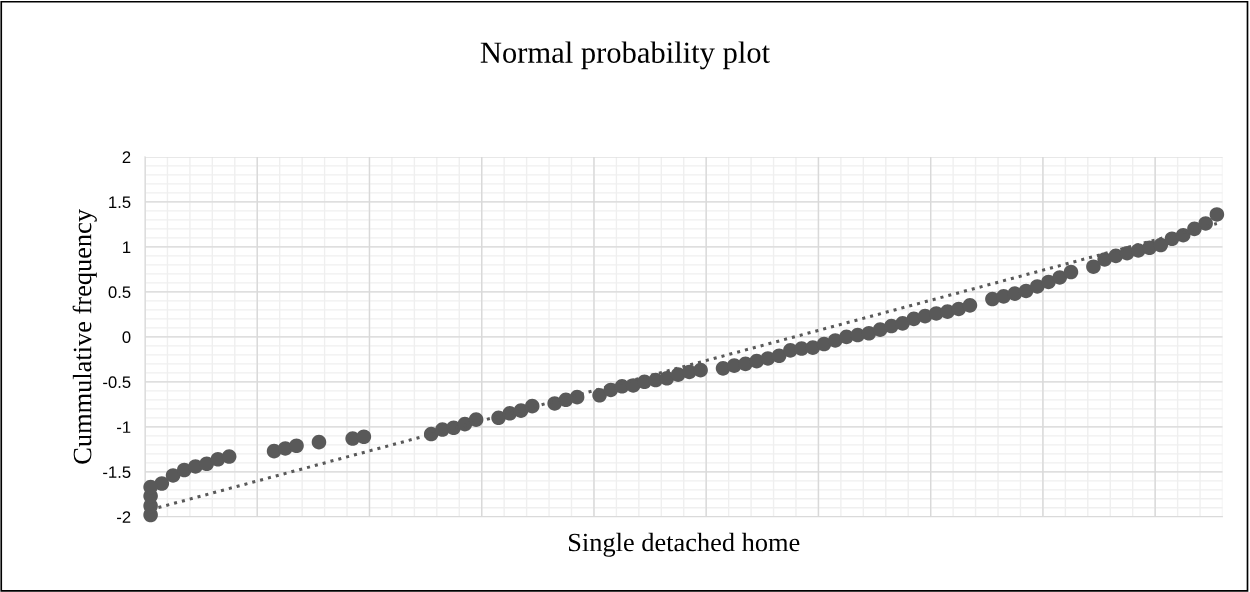 Image resolution: width=1250 pixels, height=592 pixels. I want to click on y-tick-label: 1.5, so click(120, 202).